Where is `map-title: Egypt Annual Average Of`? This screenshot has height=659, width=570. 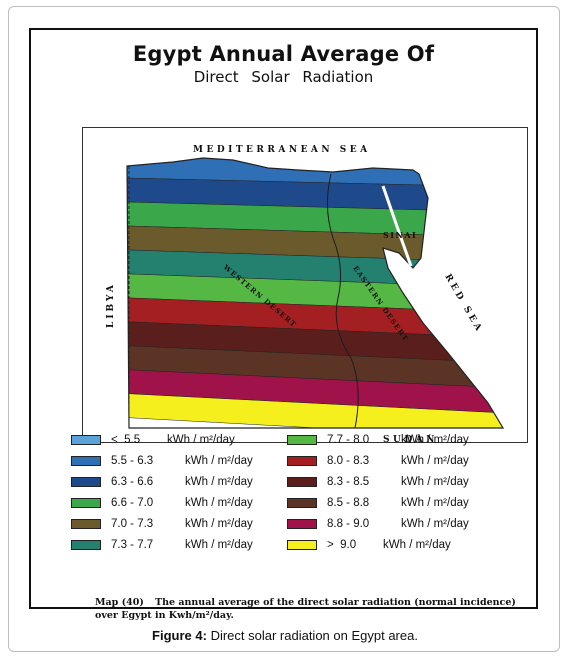
map-title: Egypt Annual Average Of is located at coordinates (283, 54).